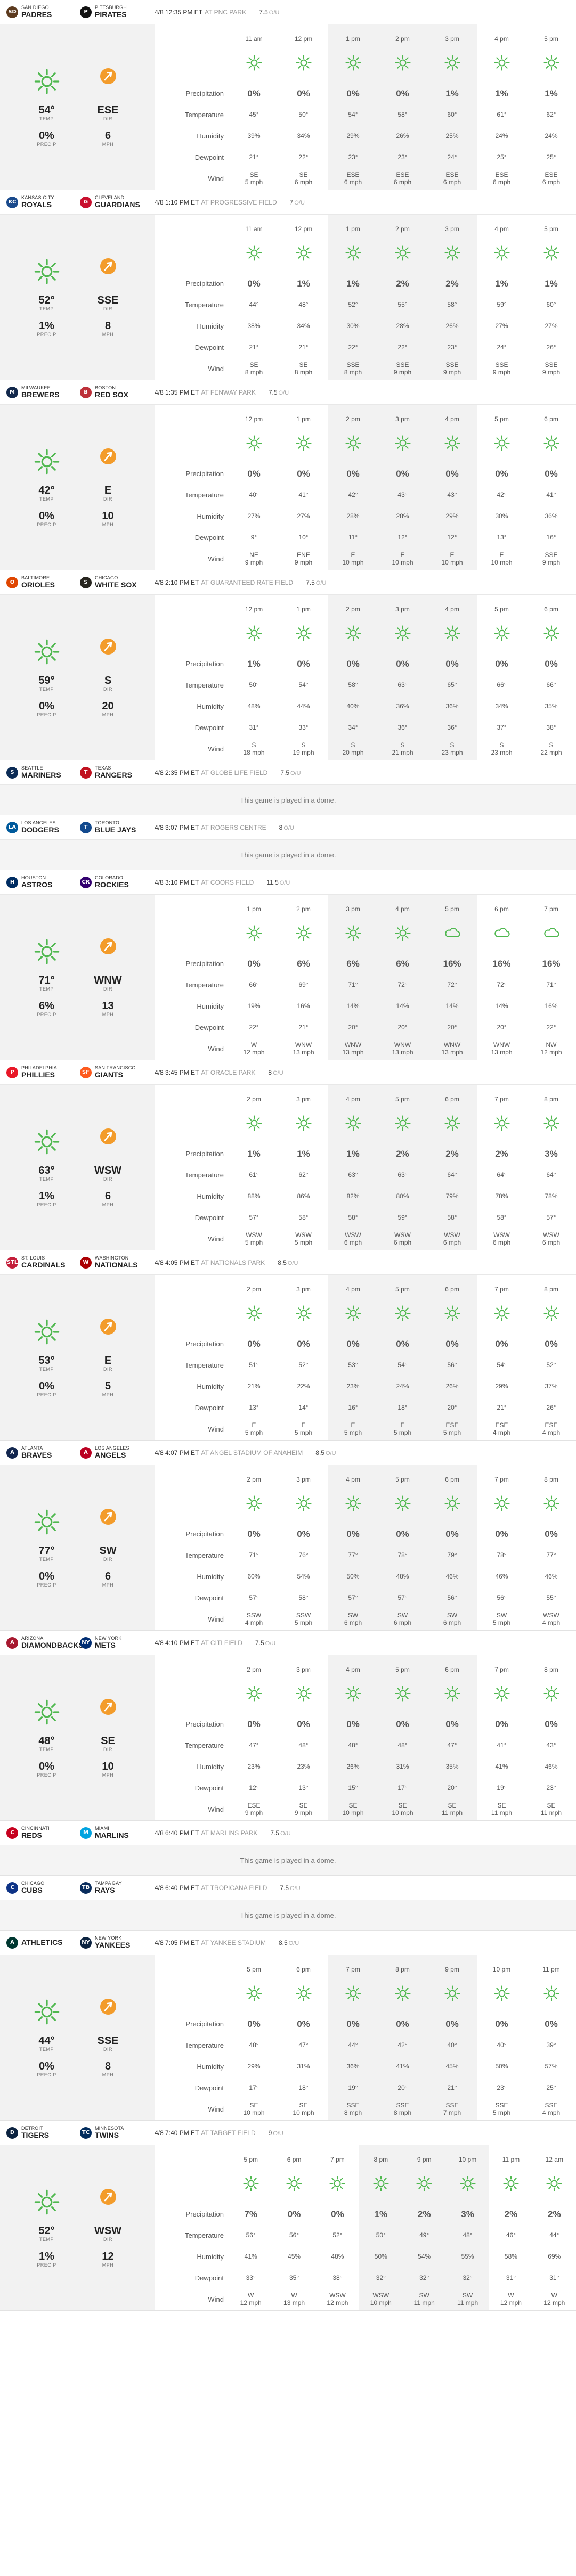 The image size is (576, 2576). I want to click on matchup: H HOUSTON ASTROS CR COLORADO ROCKIES, so click(77, 882).